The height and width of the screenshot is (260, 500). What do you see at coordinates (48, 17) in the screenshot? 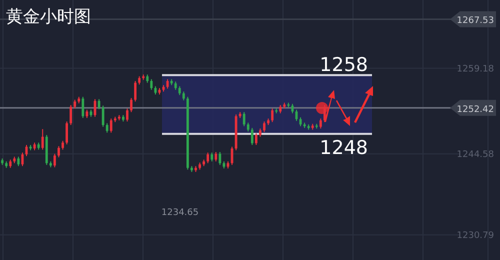
I see `chart-title: 黄金小时图` at bounding box center [48, 17].